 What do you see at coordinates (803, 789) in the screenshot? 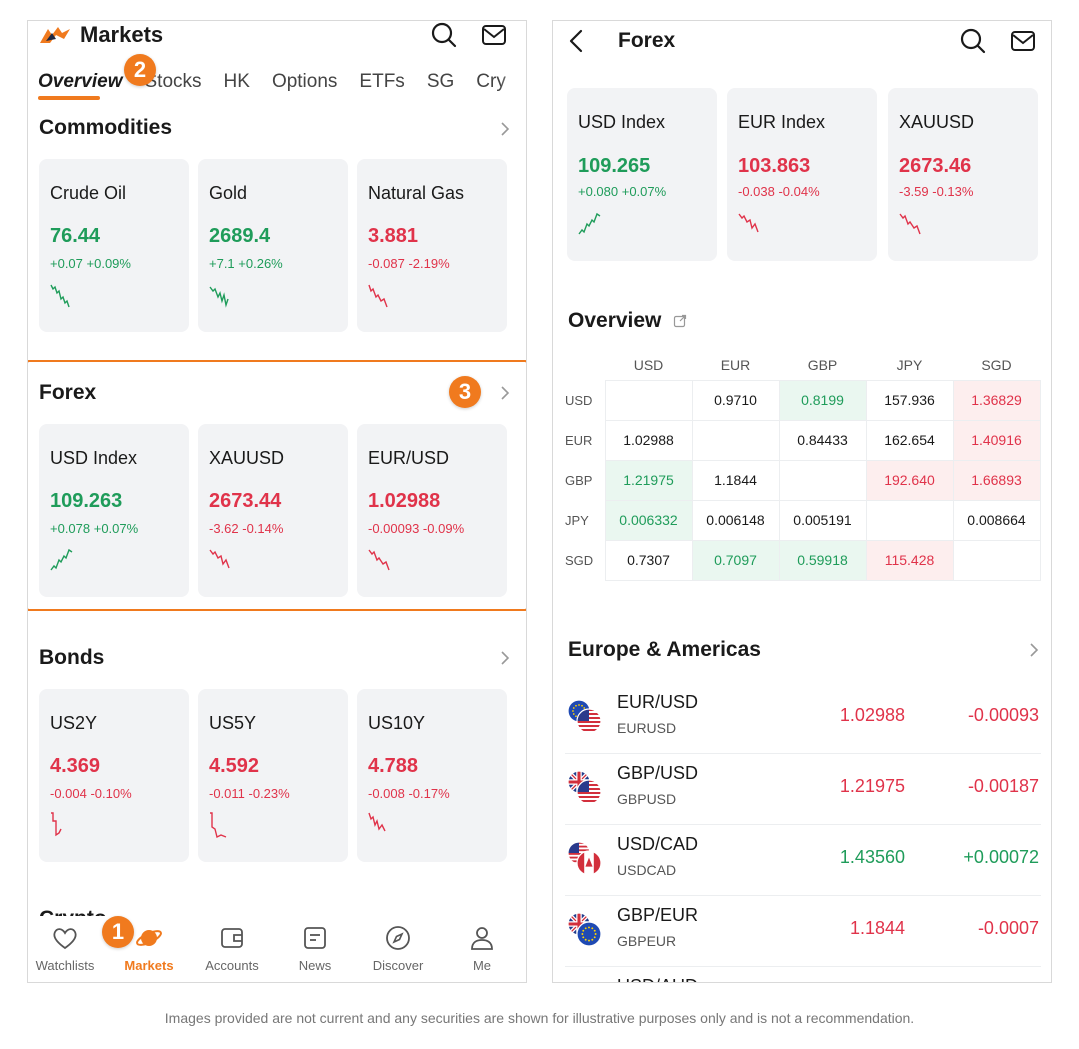
I see `fx-pair-row: GBP/USD GBPUSD 1.21975 -0.00187` at bounding box center [803, 789].